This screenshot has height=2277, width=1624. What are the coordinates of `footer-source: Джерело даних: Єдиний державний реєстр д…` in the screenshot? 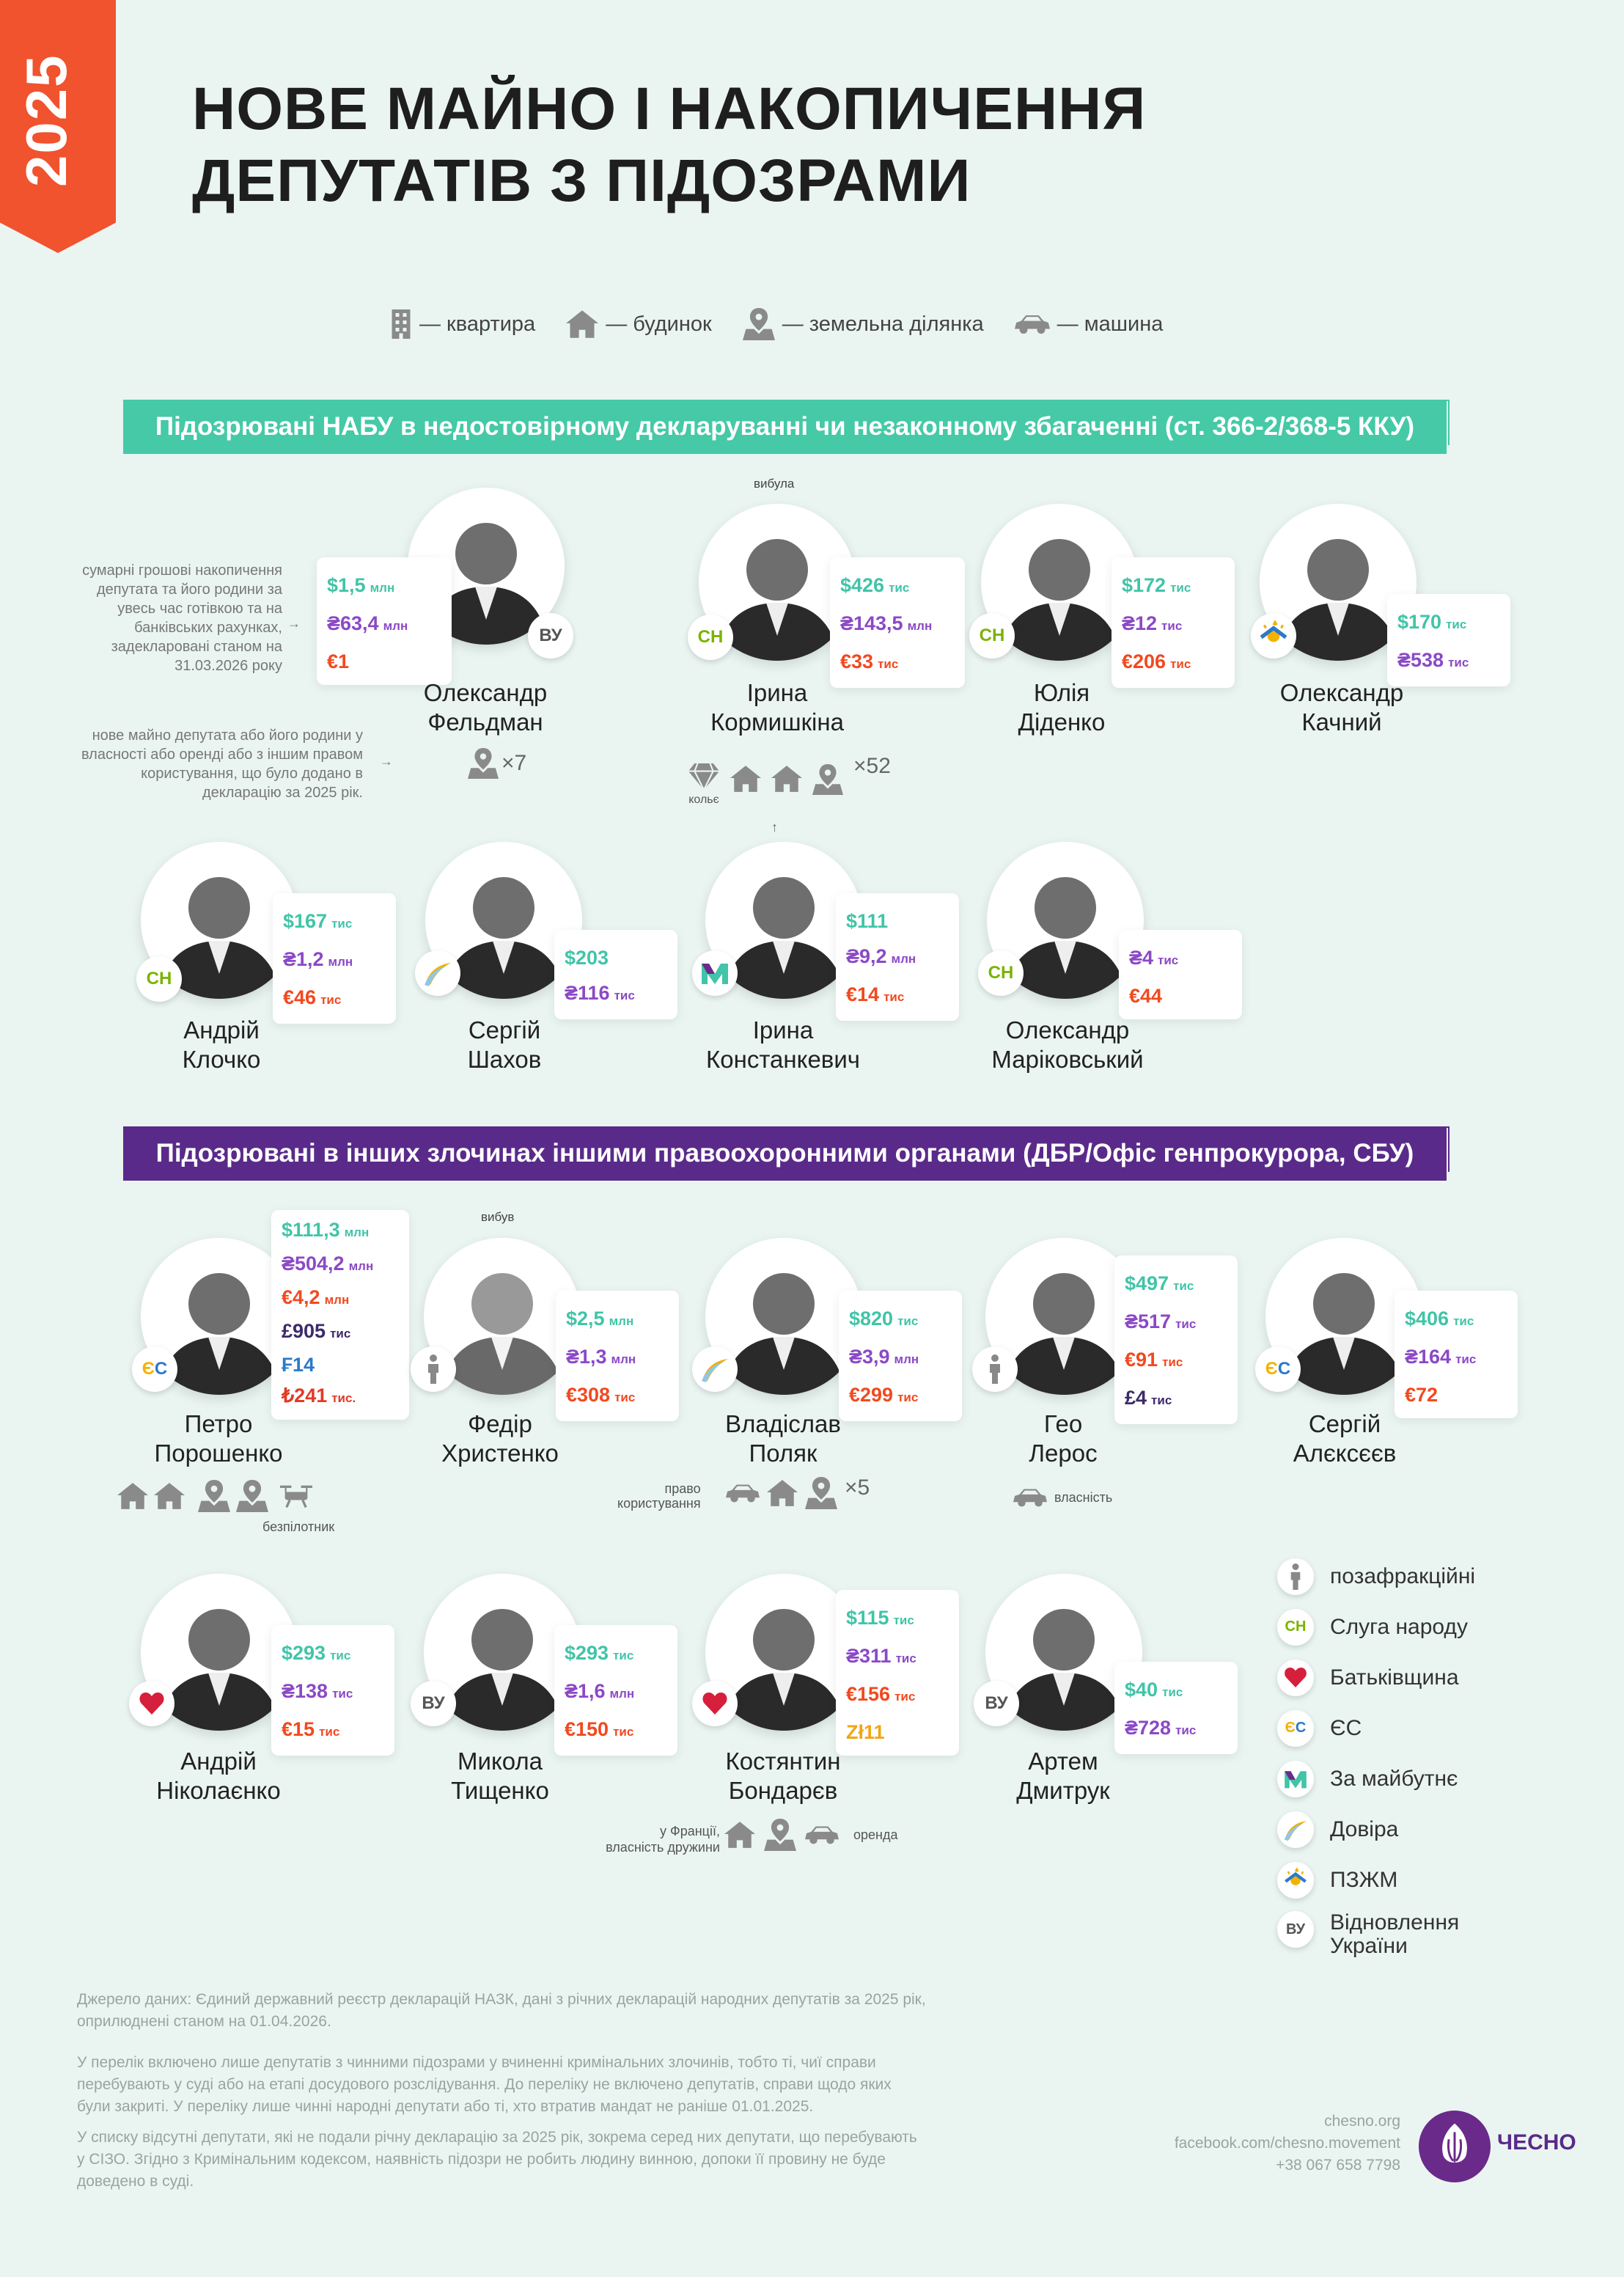 It's located at (502, 2010).